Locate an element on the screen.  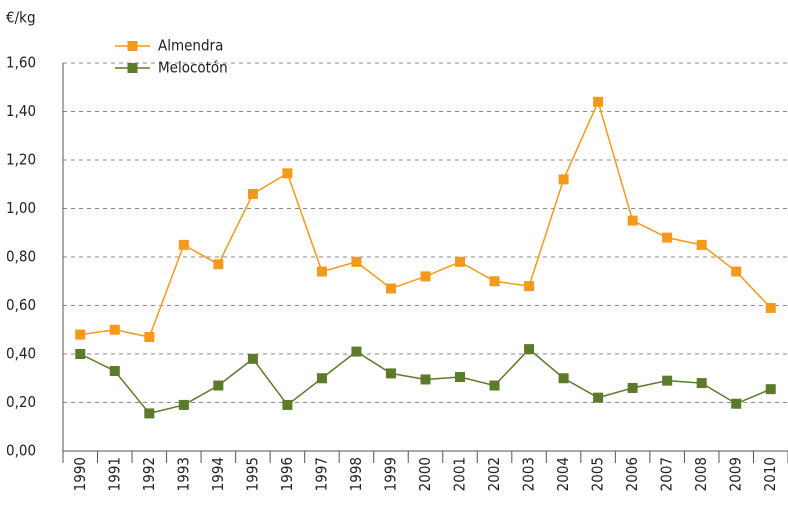
x-tick-label: 1991 is located at coordinates (114, 474).